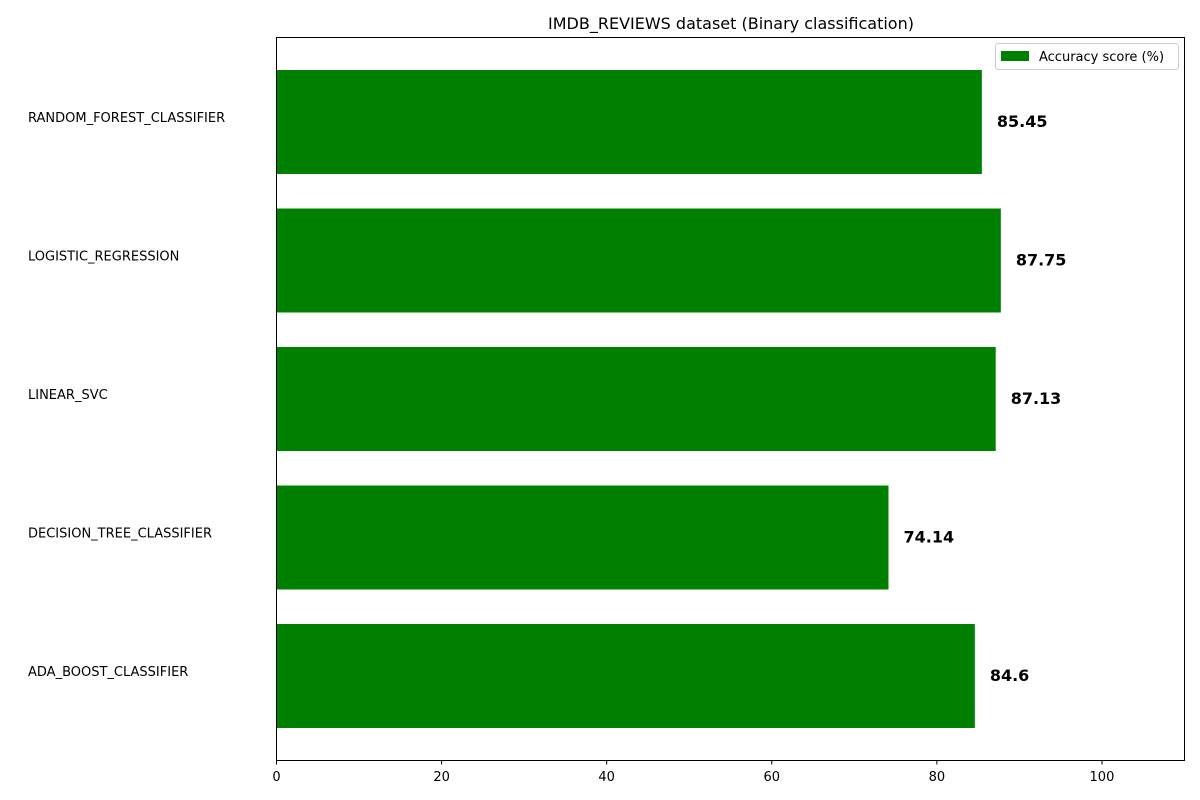 This screenshot has height=800, width=1200. What do you see at coordinates (1036, 398) in the screenshot?
I see `data-label: 87.13` at bounding box center [1036, 398].